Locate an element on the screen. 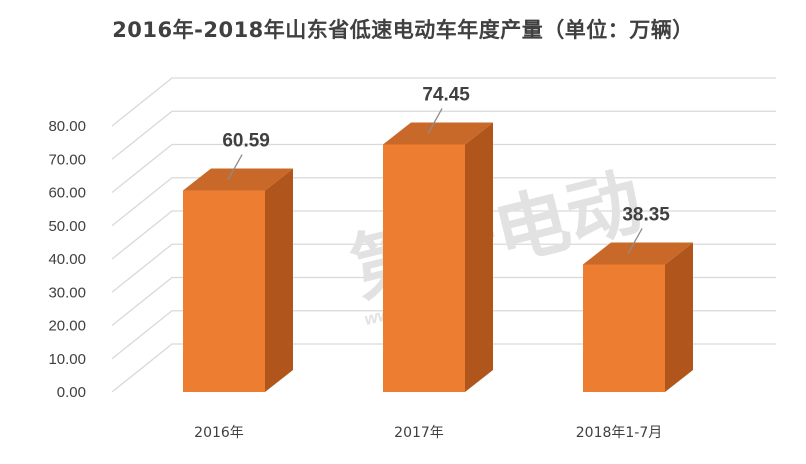  bar: 74.45 is located at coordinates (438, 238).